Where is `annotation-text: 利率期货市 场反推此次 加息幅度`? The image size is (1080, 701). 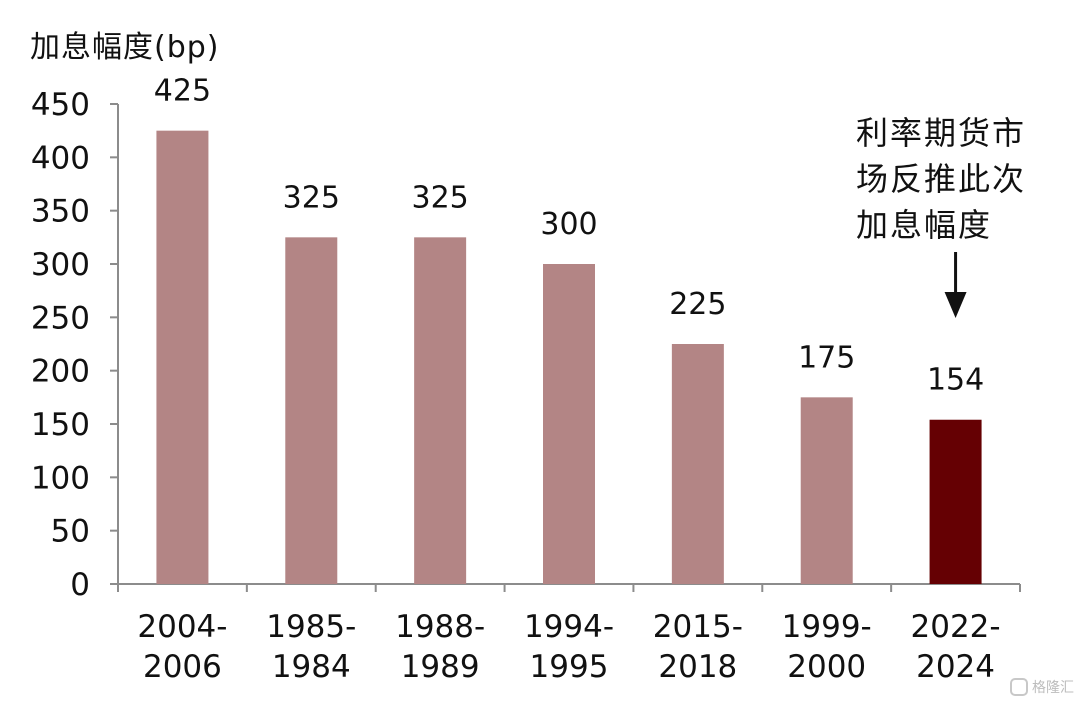 annotation-text: 利率期货市 场反推此次 加息幅度 is located at coordinates (941, 179).